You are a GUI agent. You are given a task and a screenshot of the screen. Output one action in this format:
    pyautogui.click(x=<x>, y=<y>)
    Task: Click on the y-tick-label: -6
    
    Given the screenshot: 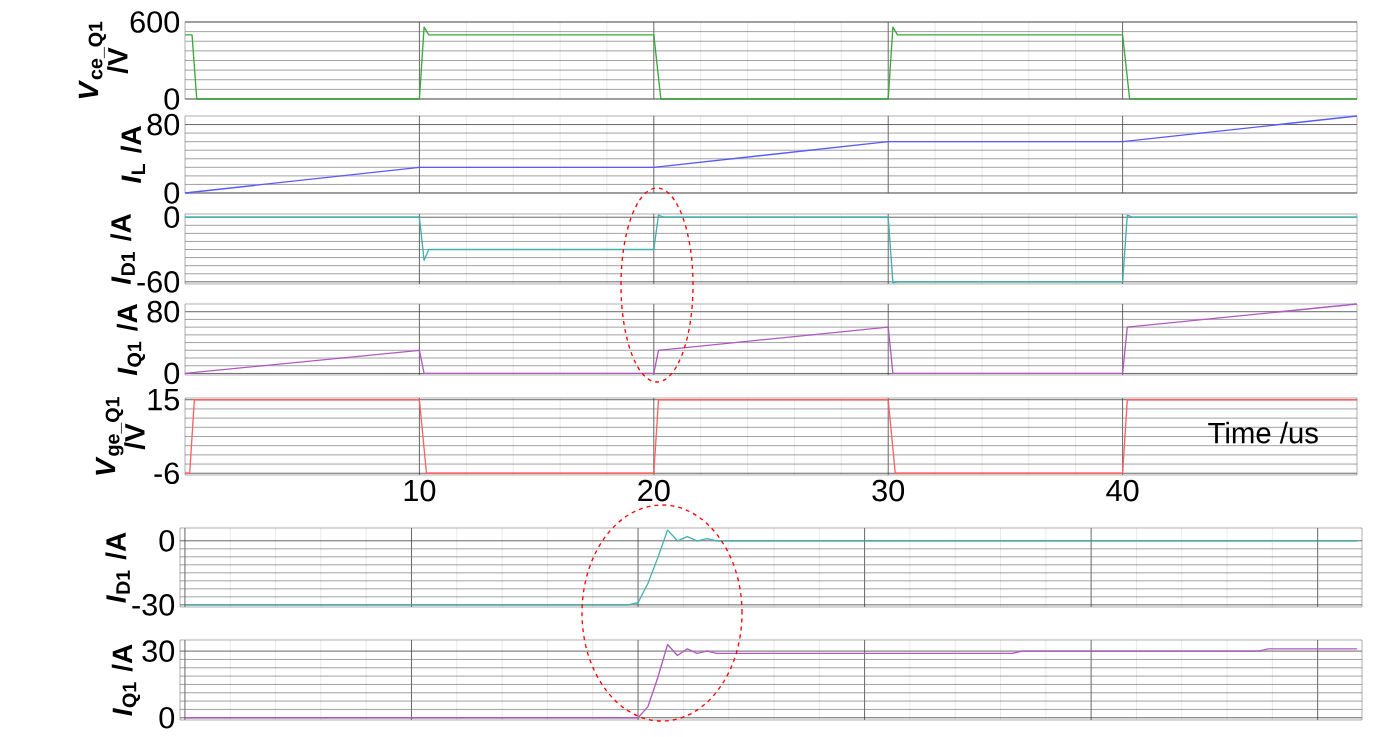 What is the action you would take?
    pyautogui.click(x=166, y=473)
    